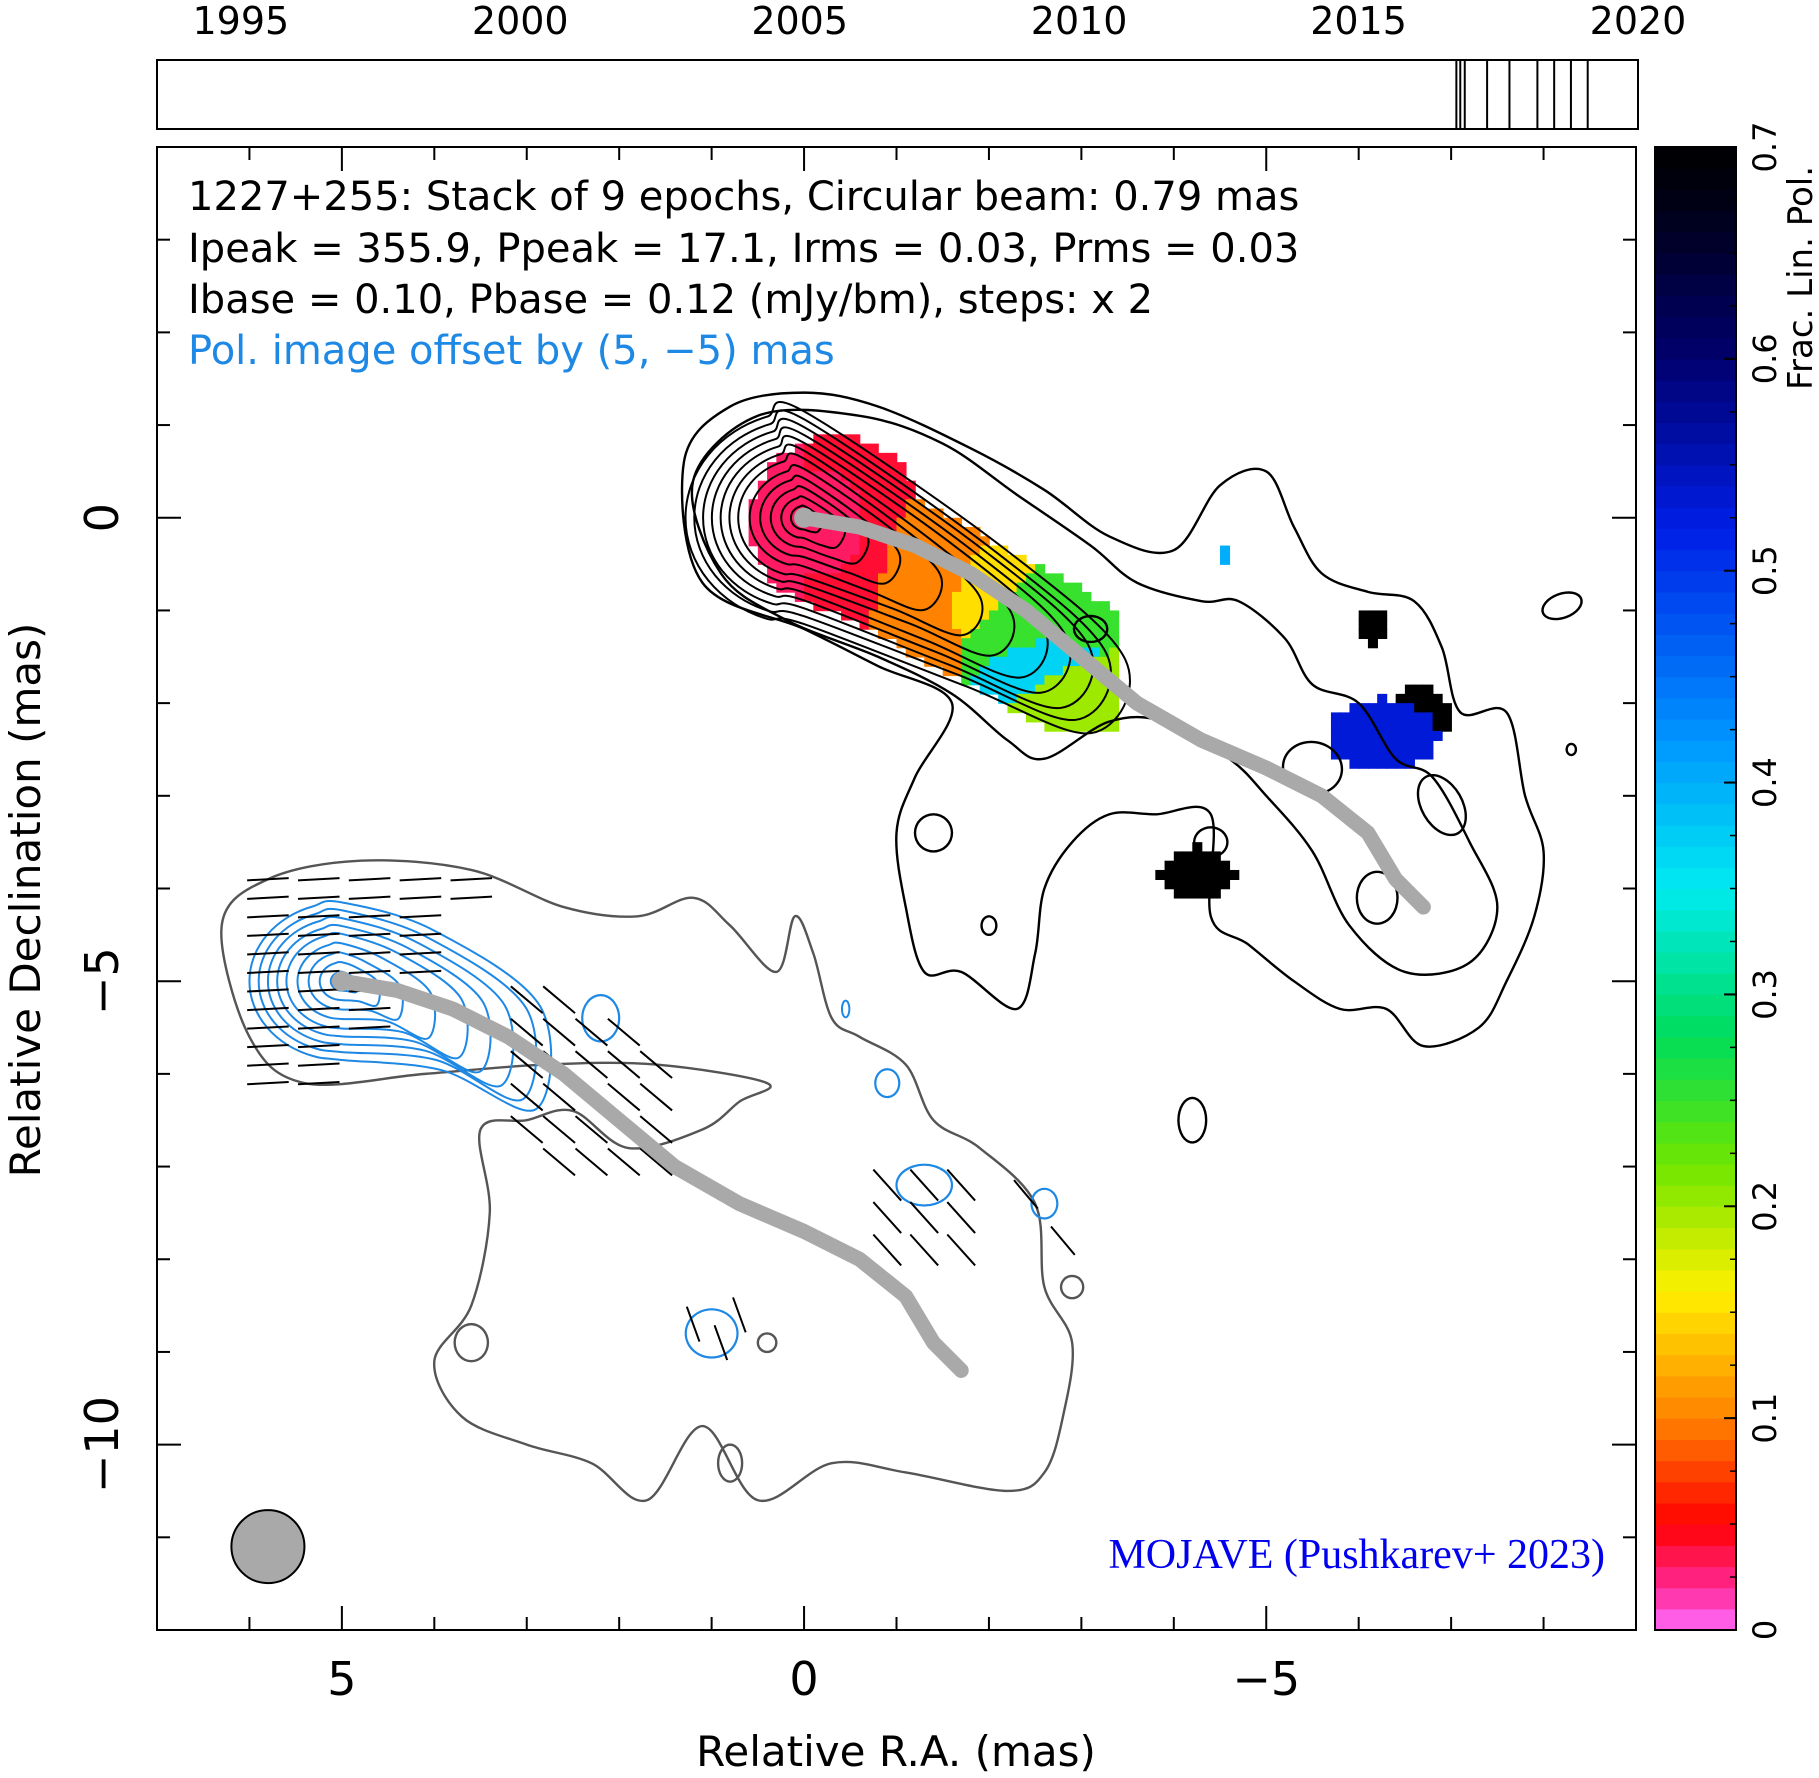  Describe the element at coordinates (341, 981) in the screenshot. I see `ridge-start-pol` at that location.